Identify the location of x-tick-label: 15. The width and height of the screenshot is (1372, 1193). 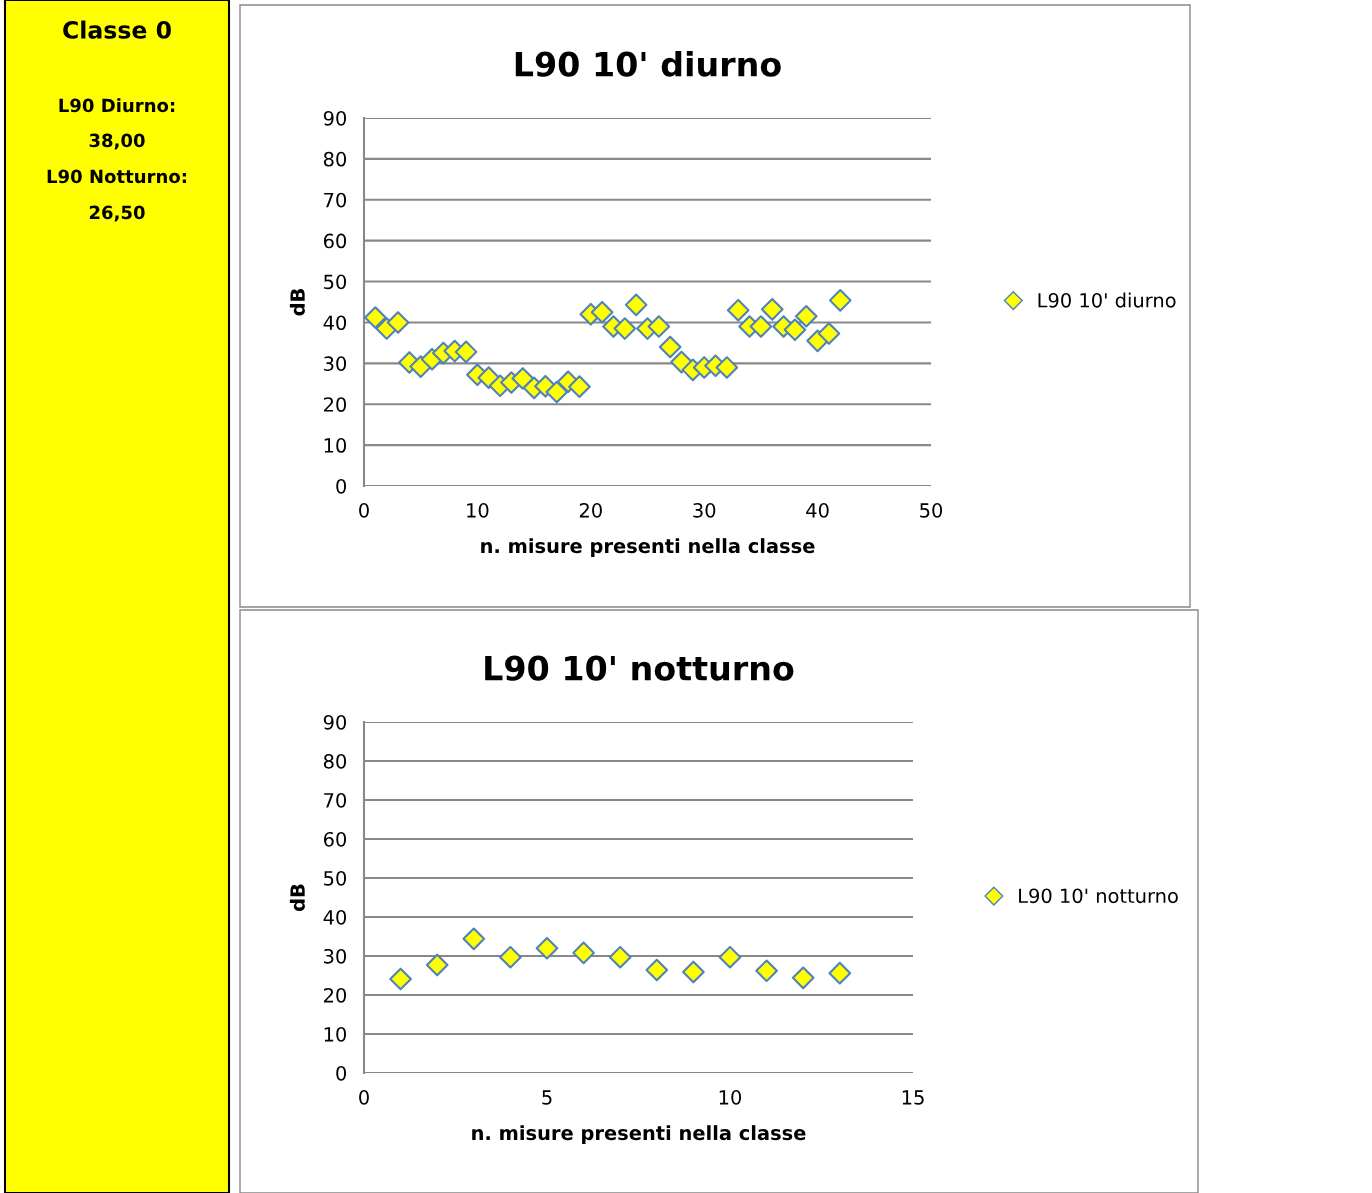
(913, 1097).